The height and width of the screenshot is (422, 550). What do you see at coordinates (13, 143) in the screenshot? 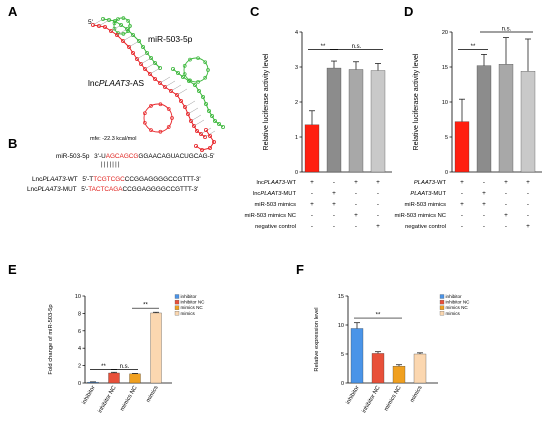
I see `panel-letter-b: B` at bounding box center [13, 143].